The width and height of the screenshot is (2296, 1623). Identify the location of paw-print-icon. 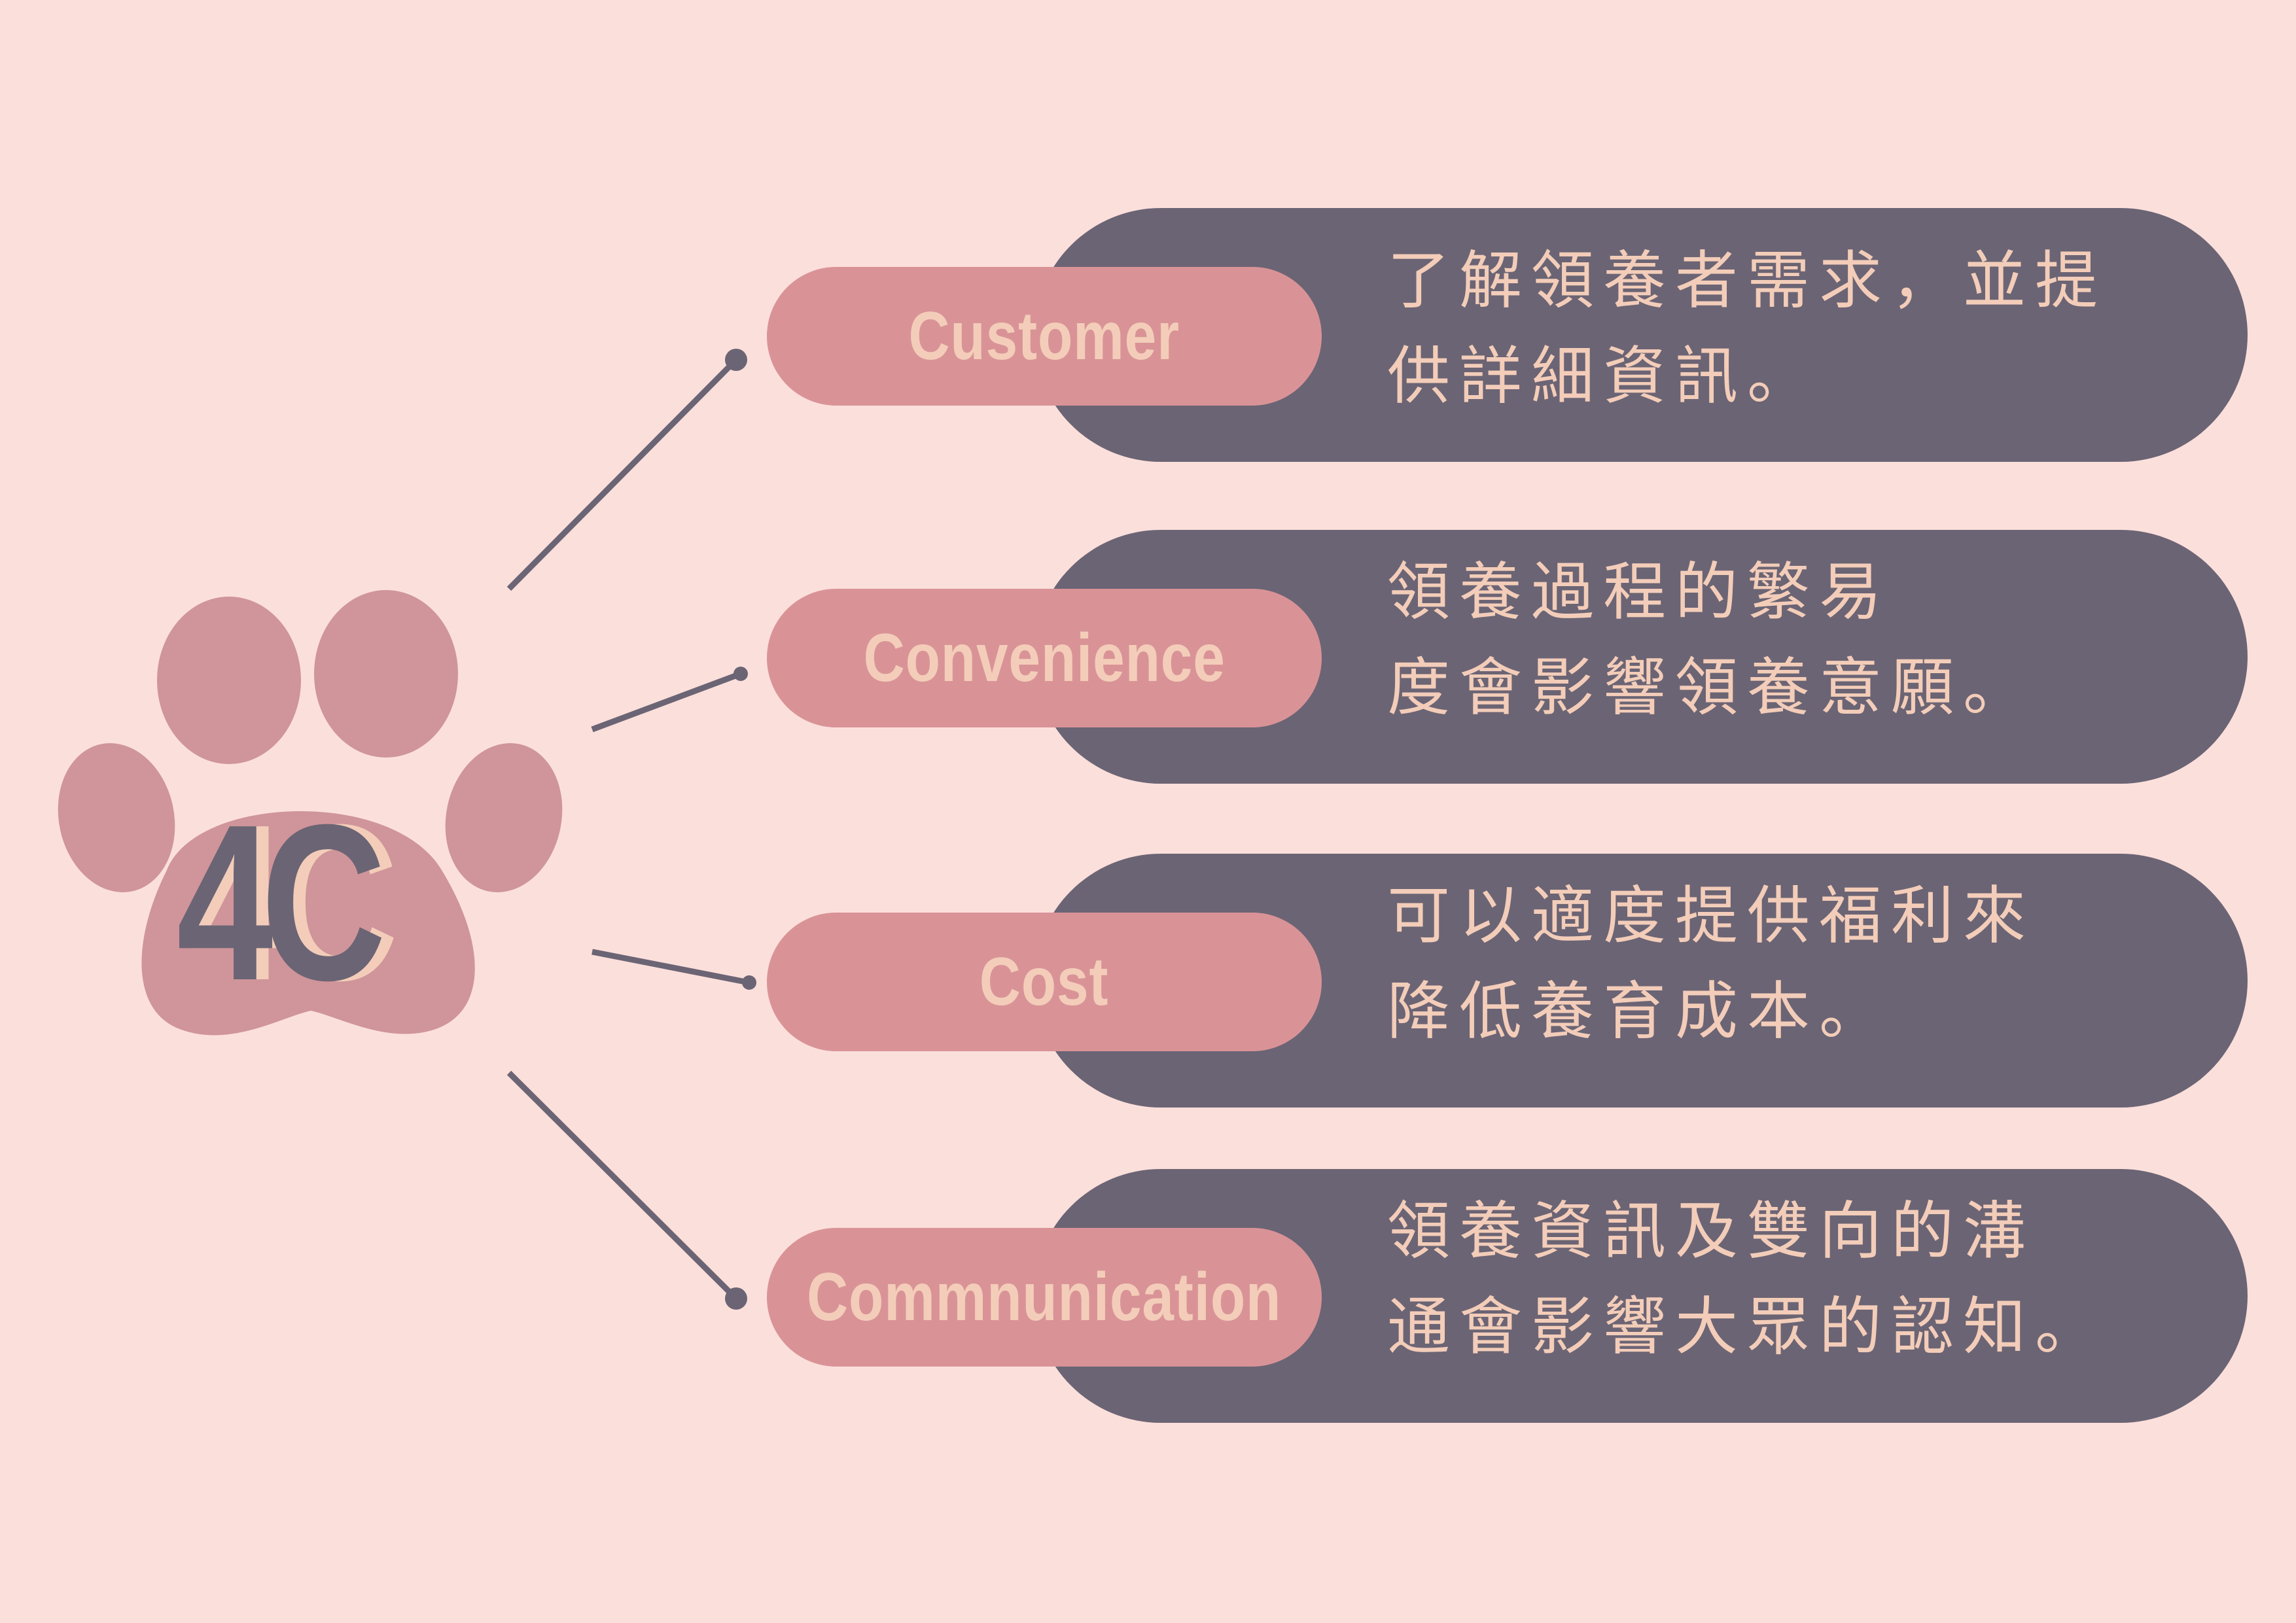
(311, 813).